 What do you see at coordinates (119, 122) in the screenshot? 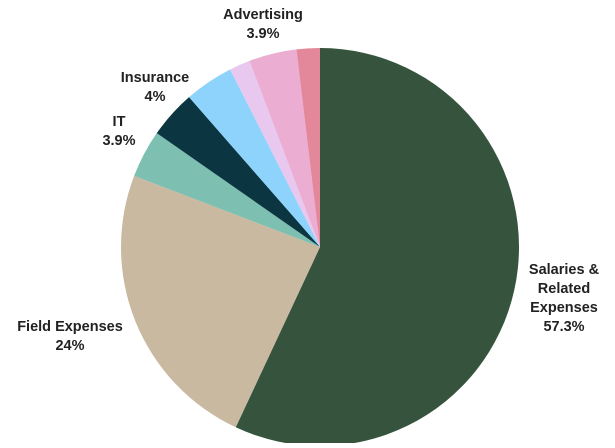
I see `slice-label-line: IT` at bounding box center [119, 122].